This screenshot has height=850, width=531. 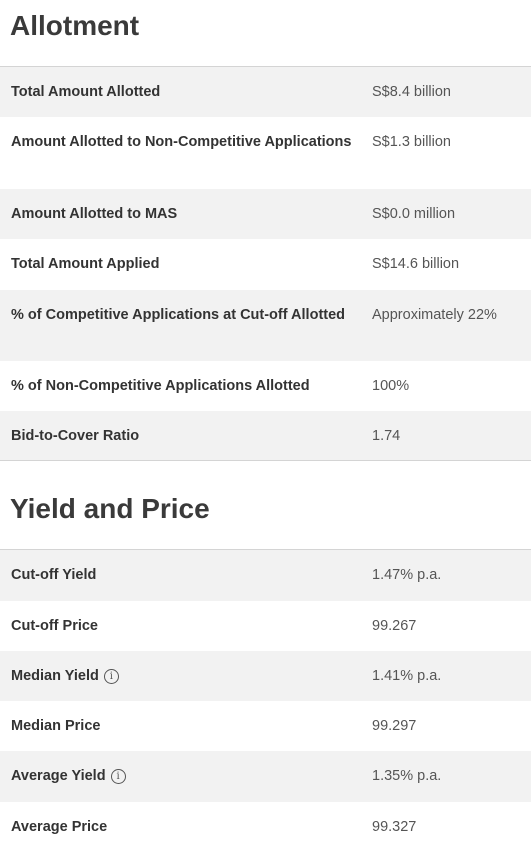 I want to click on table-row: Cut-off Price 99.267, so click(x=265, y=625).